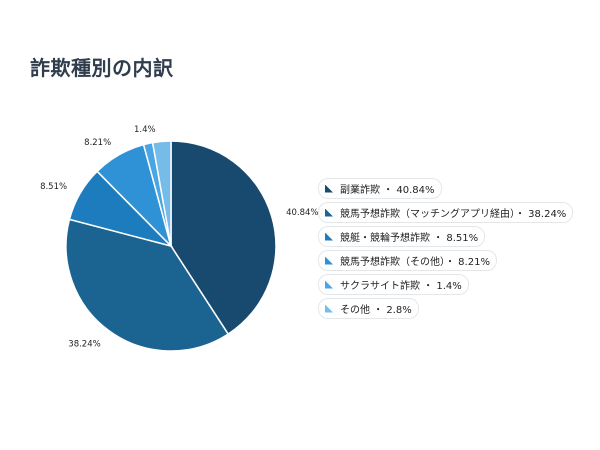 The width and height of the screenshot is (600, 450). I want to click on legend-item-2: 競艇・競輪予想詐欺 ・ 8.51%, so click(402, 236).